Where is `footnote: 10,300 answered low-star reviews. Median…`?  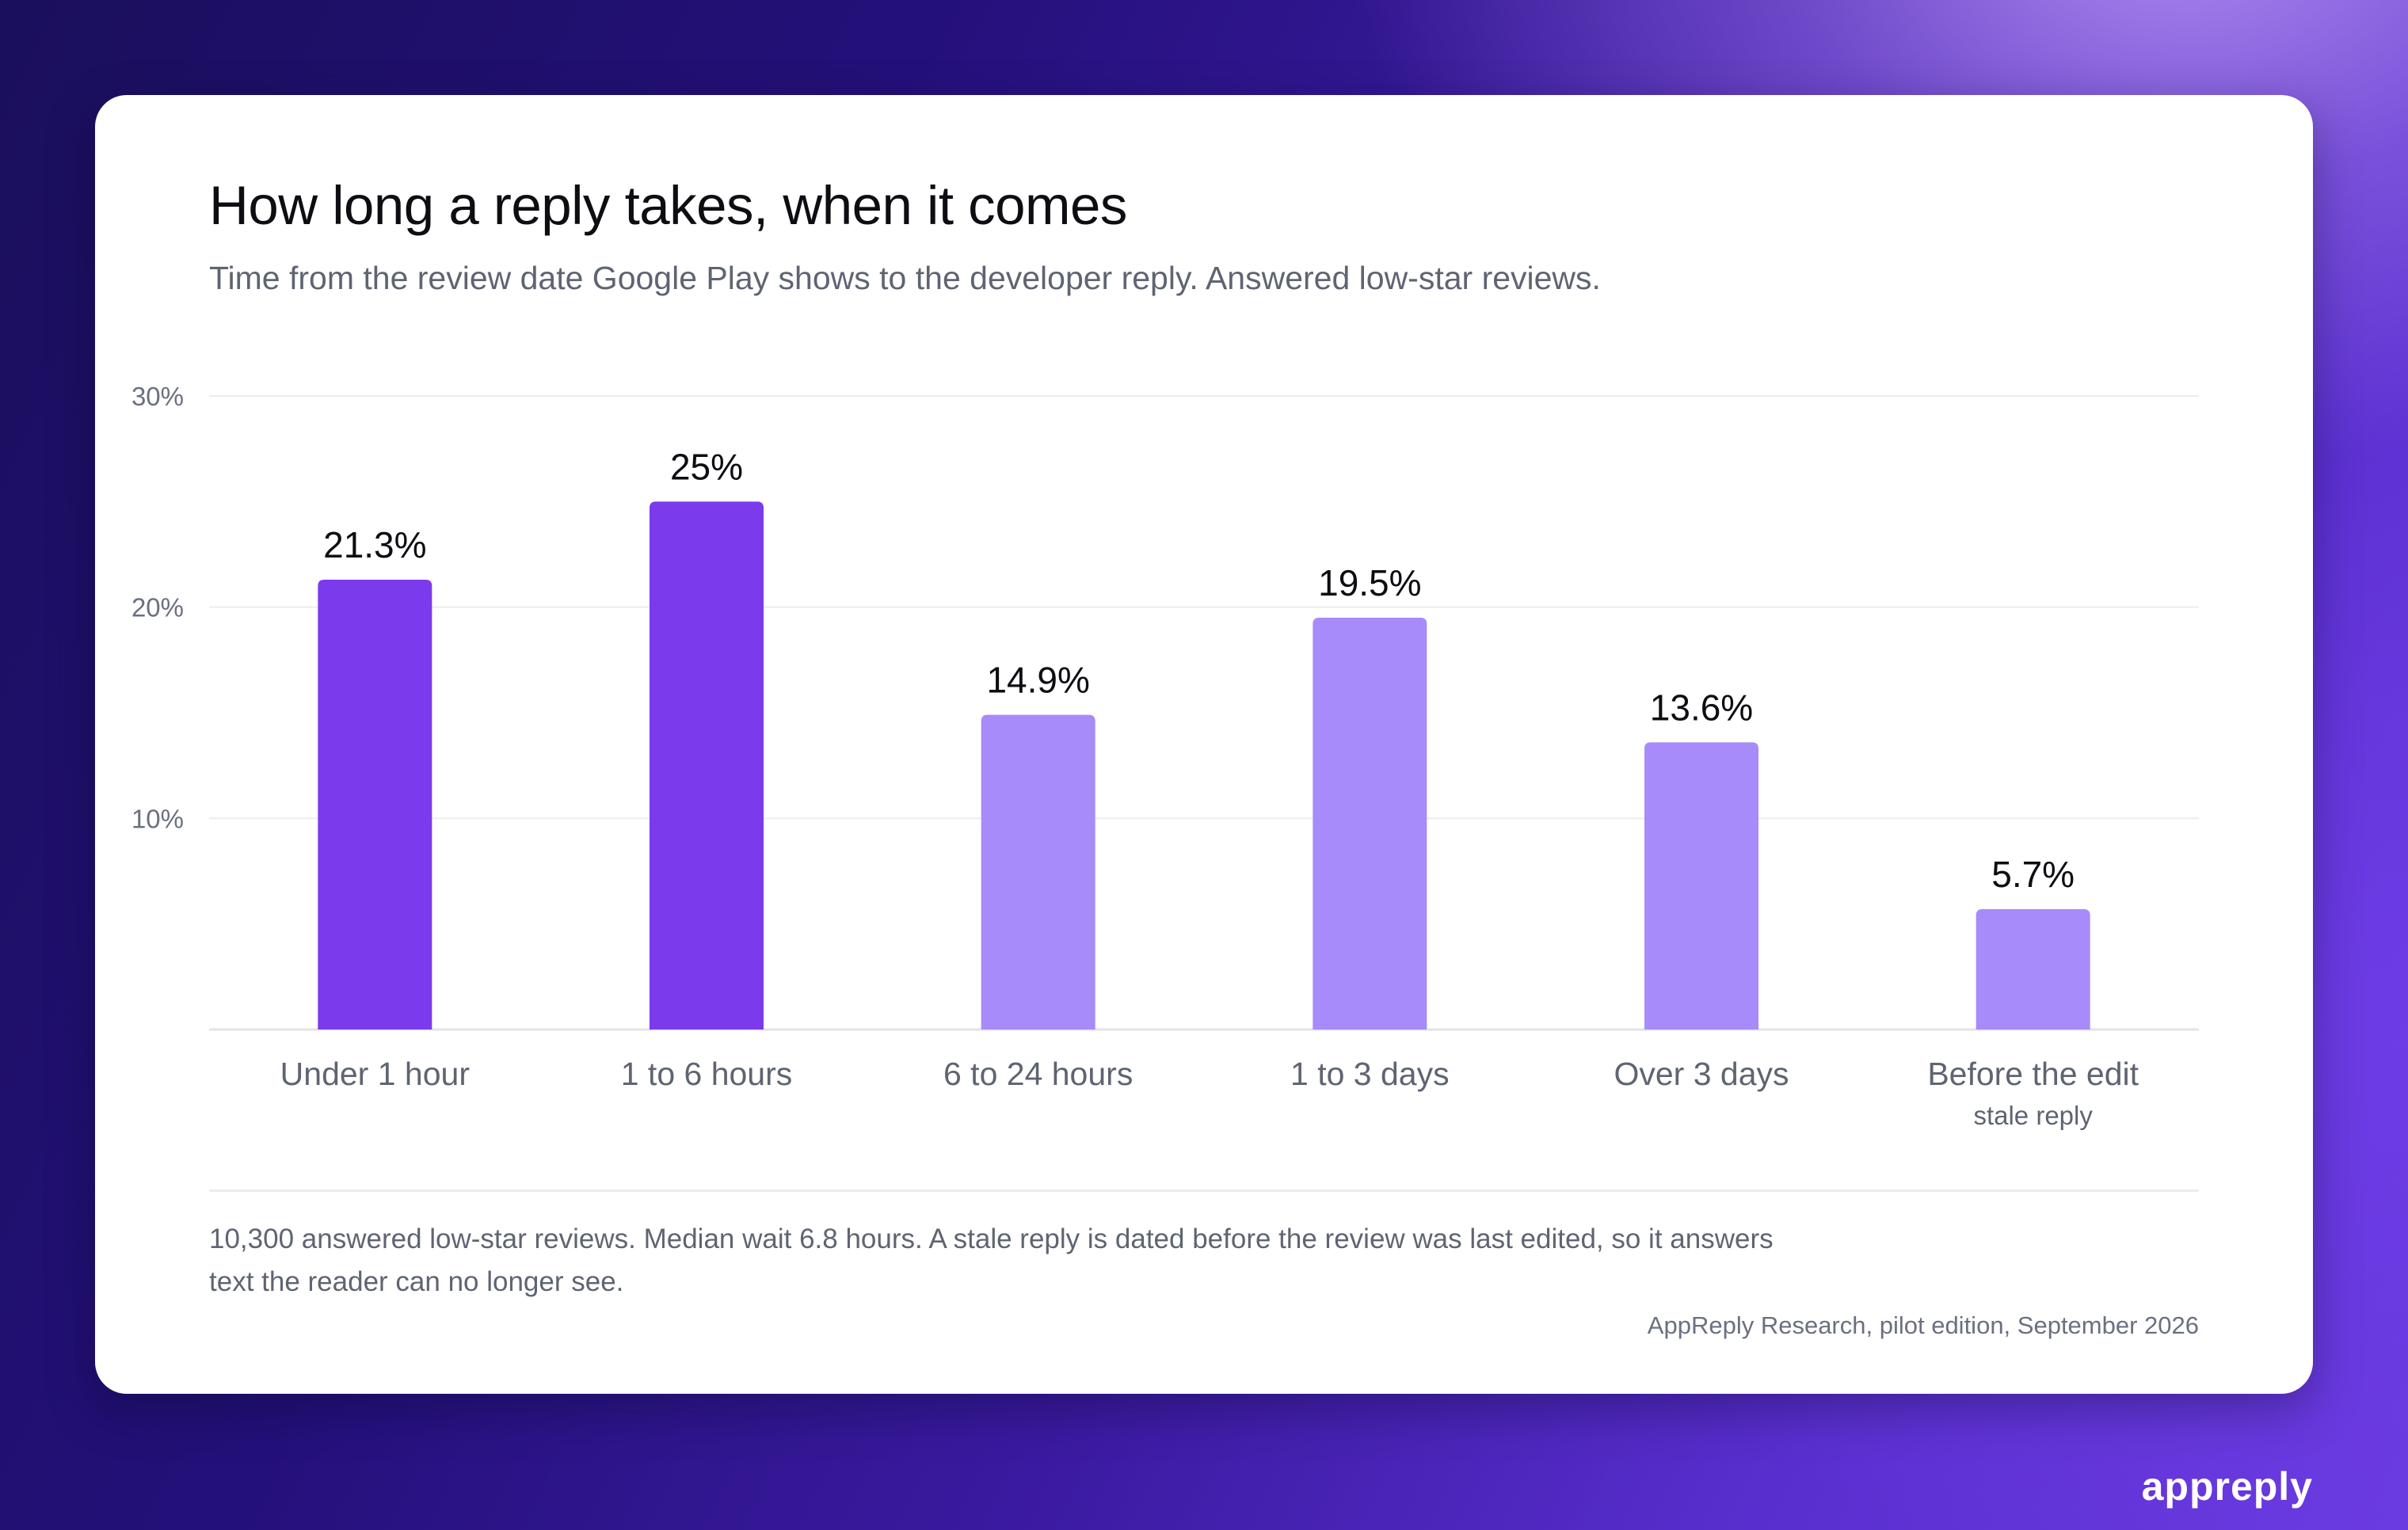
footnote: 10,300 answered low-star reviews. Median… is located at coordinates (992, 1260).